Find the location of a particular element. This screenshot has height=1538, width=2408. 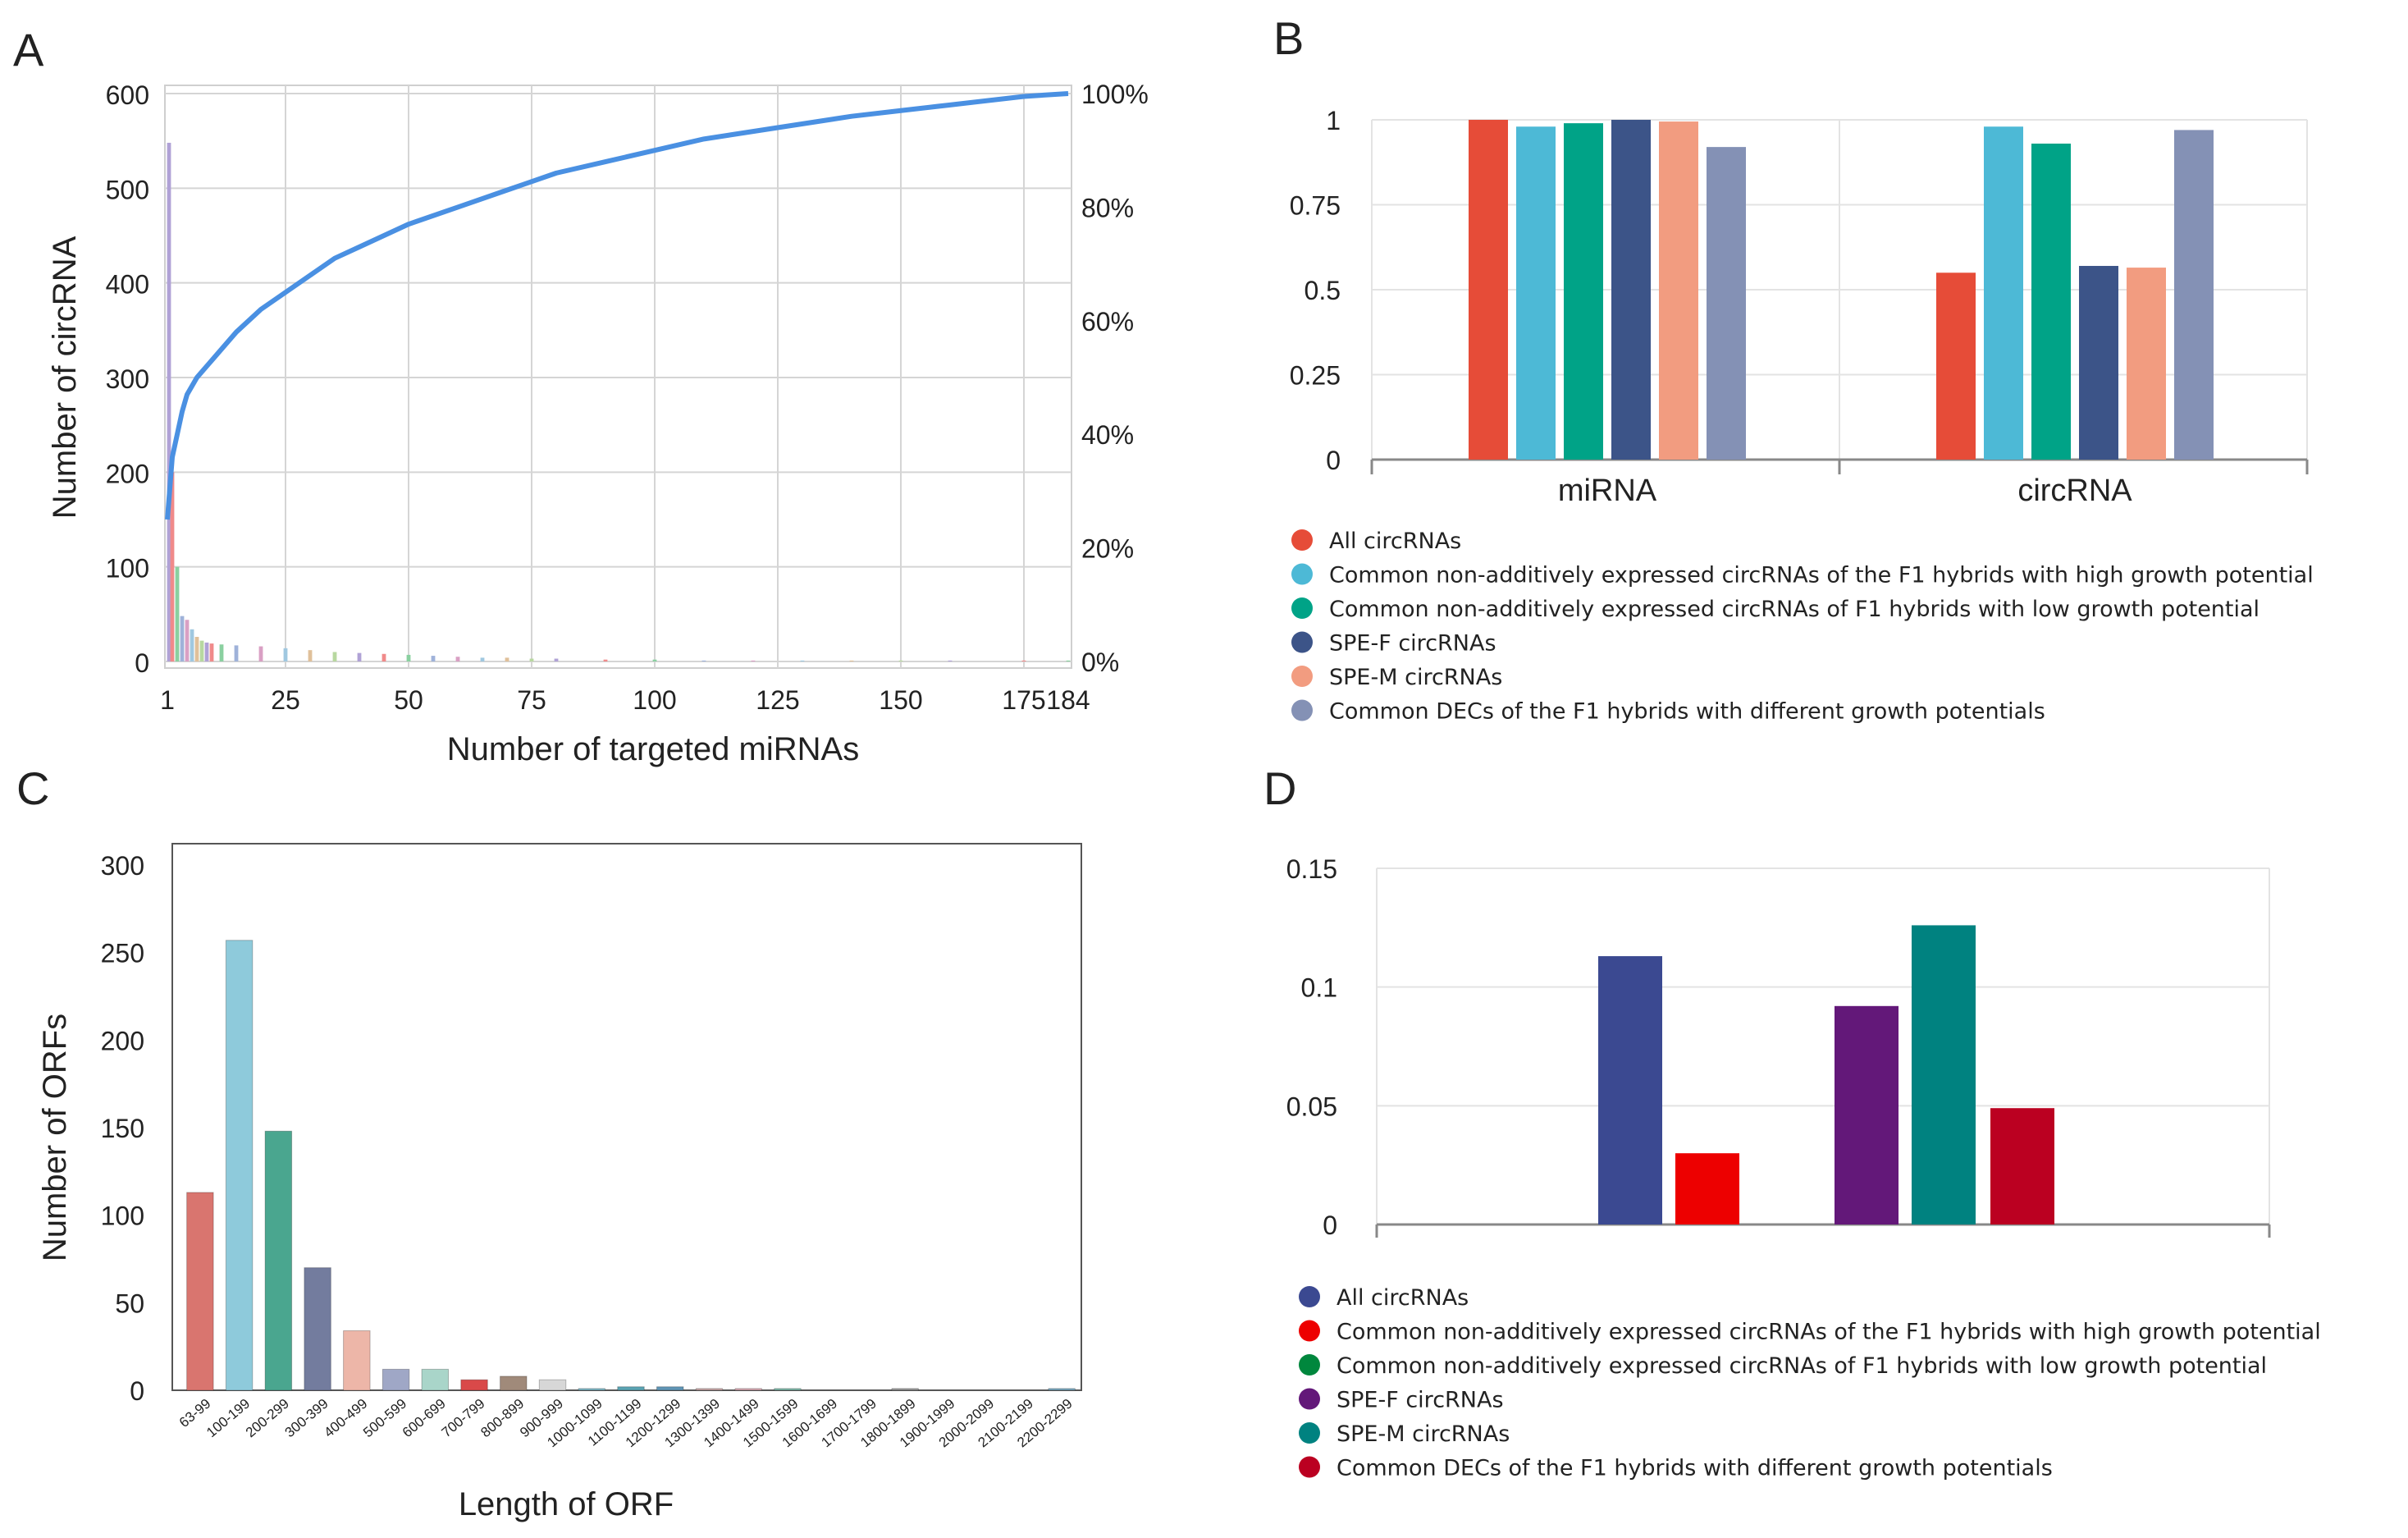

panel-c-letter: C is located at coordinates (32, 788).